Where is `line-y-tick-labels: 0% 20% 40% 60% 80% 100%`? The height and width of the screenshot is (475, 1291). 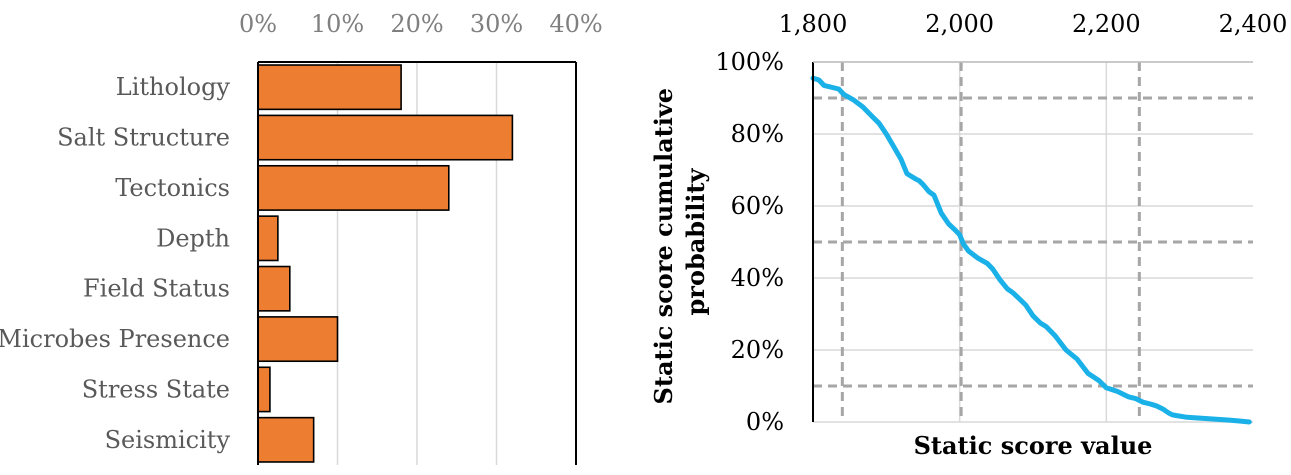 line-y-tick-labels: 0% 20% 40% 60% 80% 100% is located at coordinates (749, 242).